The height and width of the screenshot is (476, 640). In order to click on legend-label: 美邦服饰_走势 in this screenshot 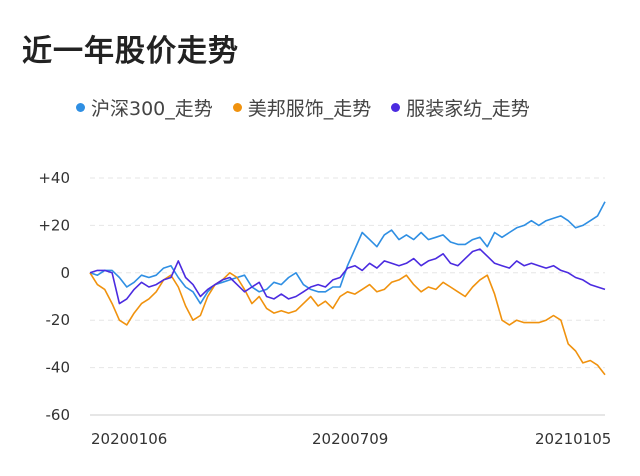, I will do `click(309, 109)`.